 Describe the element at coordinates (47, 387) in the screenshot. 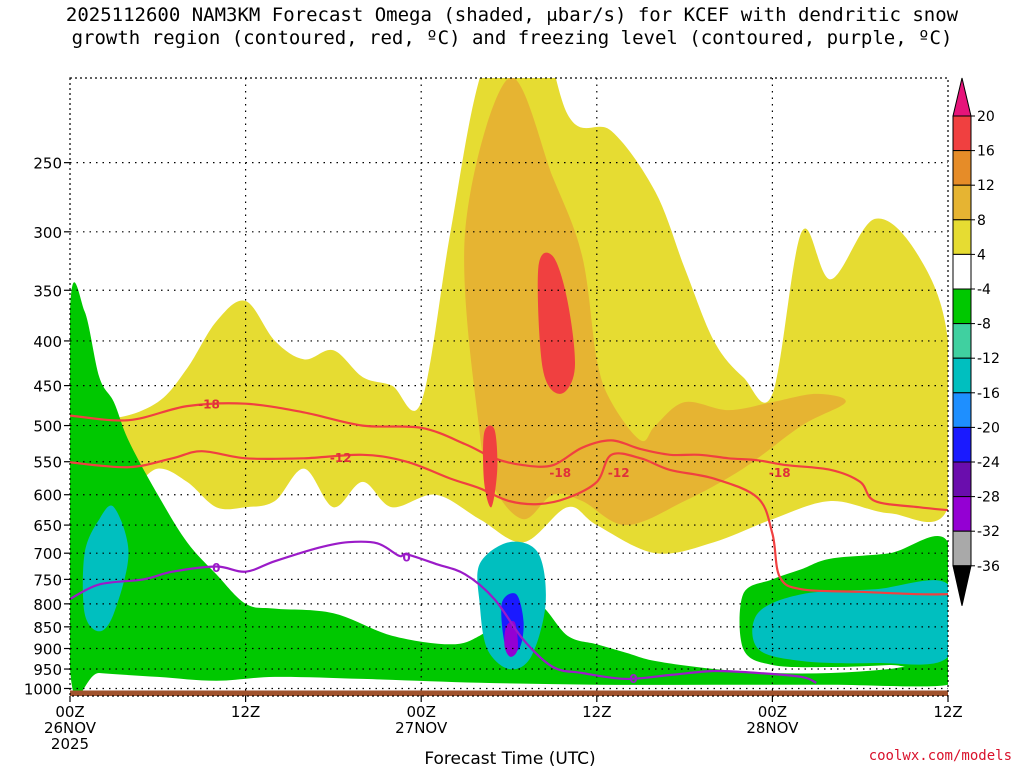

I see `y-tick-label-450: 450` at that location.